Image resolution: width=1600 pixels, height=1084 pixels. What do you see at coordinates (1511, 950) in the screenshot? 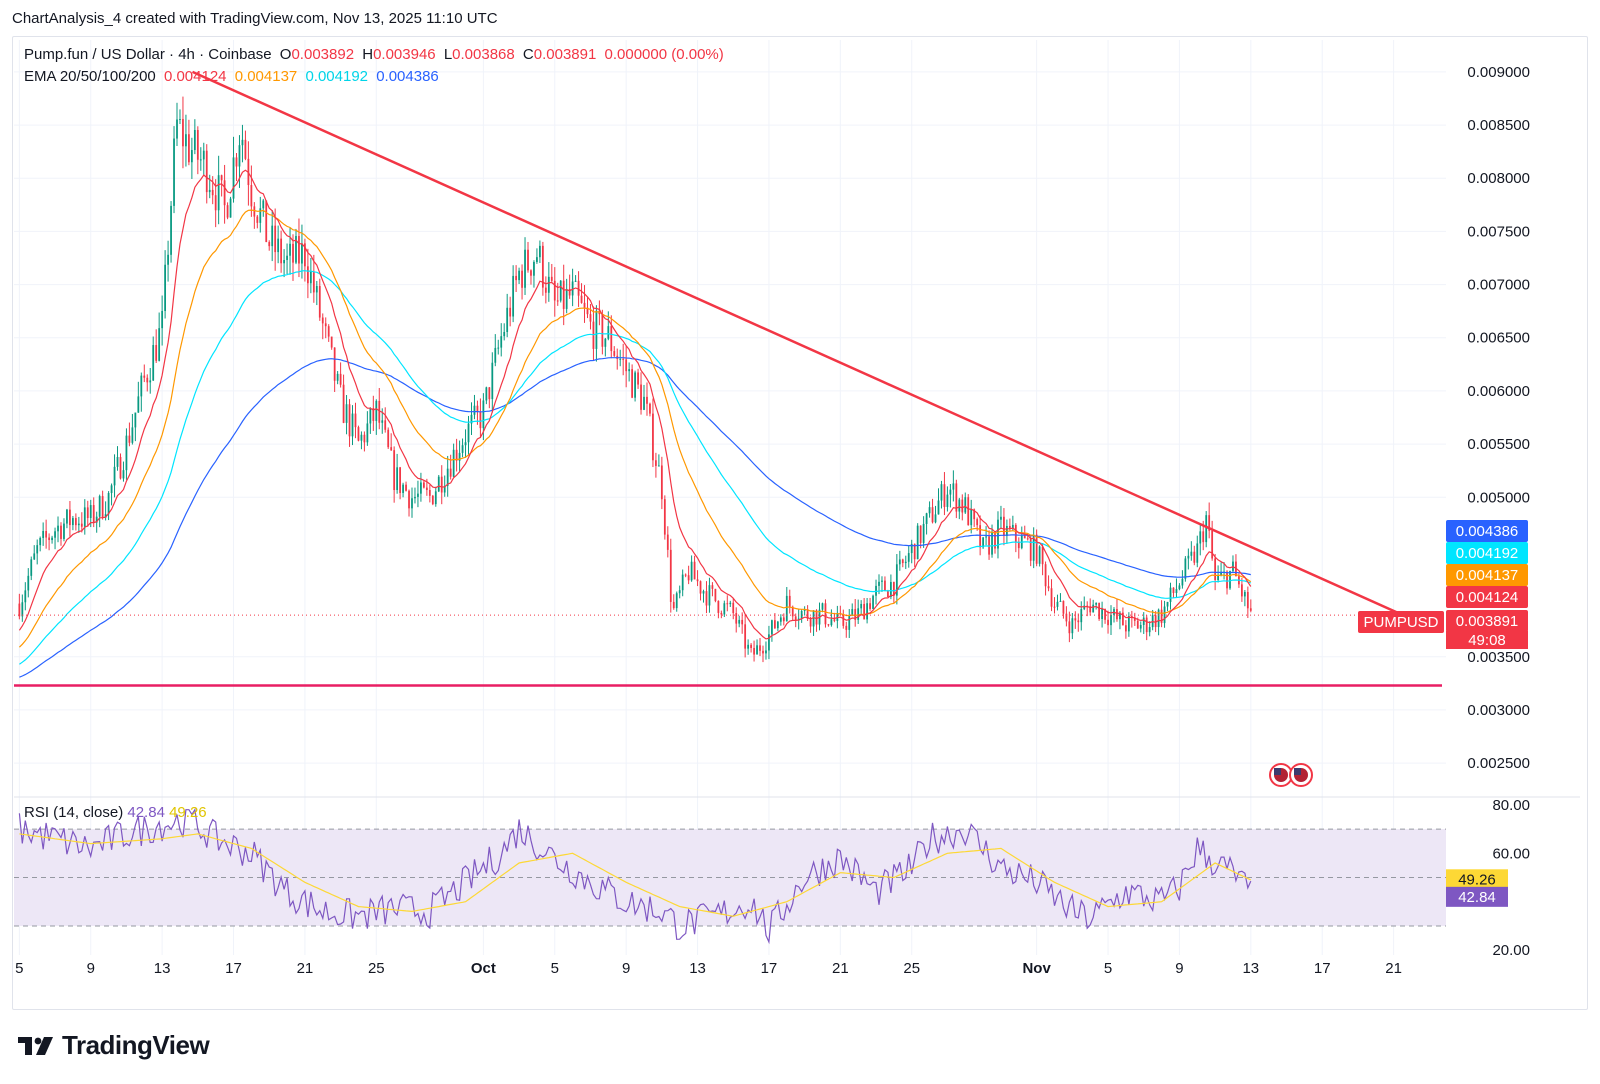
I see `rsi-axis-tick: 20.00` at bounding box center [1511, 950].